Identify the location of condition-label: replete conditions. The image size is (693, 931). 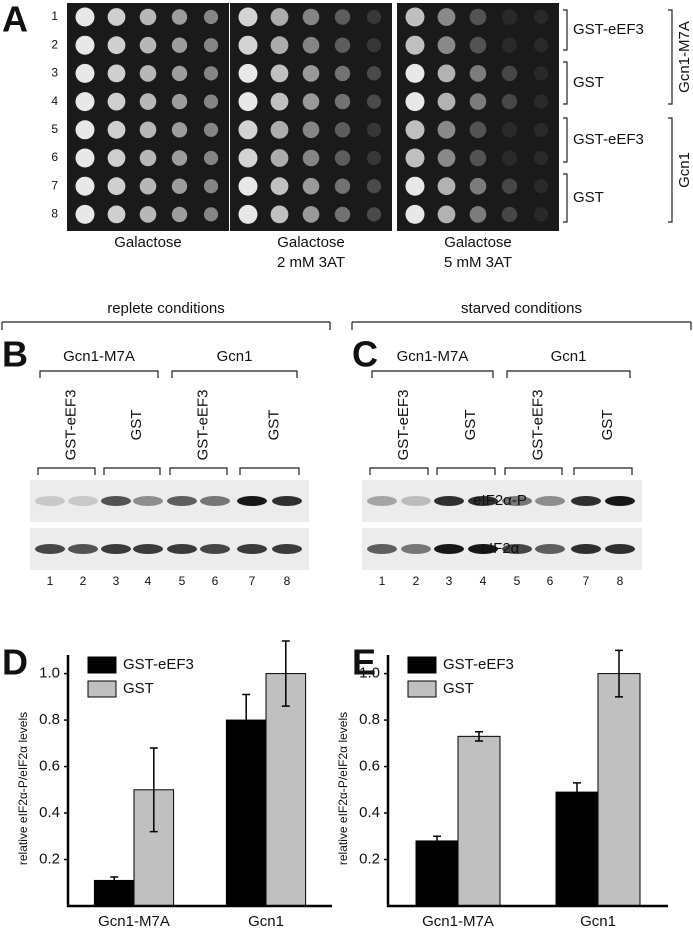
(166, 308).